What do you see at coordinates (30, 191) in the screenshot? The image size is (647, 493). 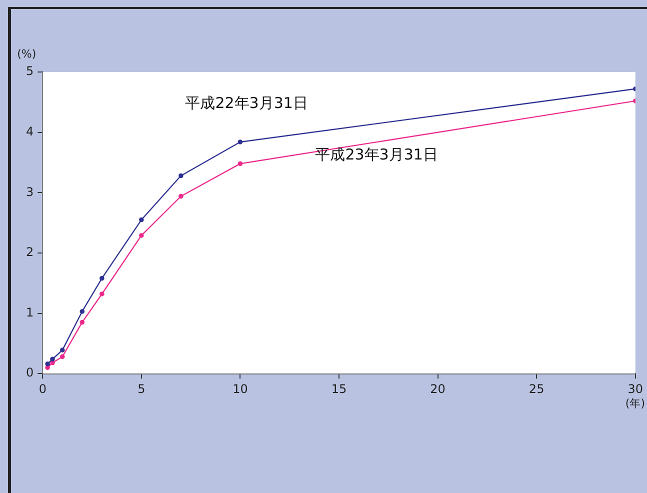 I see `y-tick-label: 3` at bounding box center [30, 191].